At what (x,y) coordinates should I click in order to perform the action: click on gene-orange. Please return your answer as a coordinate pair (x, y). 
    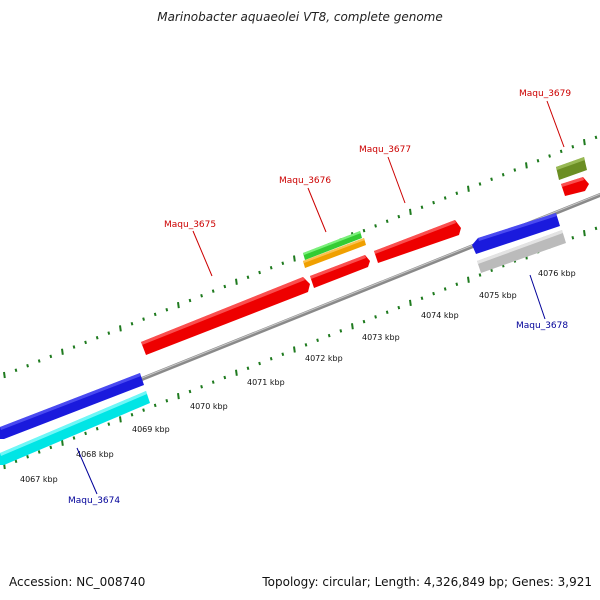
    Looking at the image, I should click on (334, 253).